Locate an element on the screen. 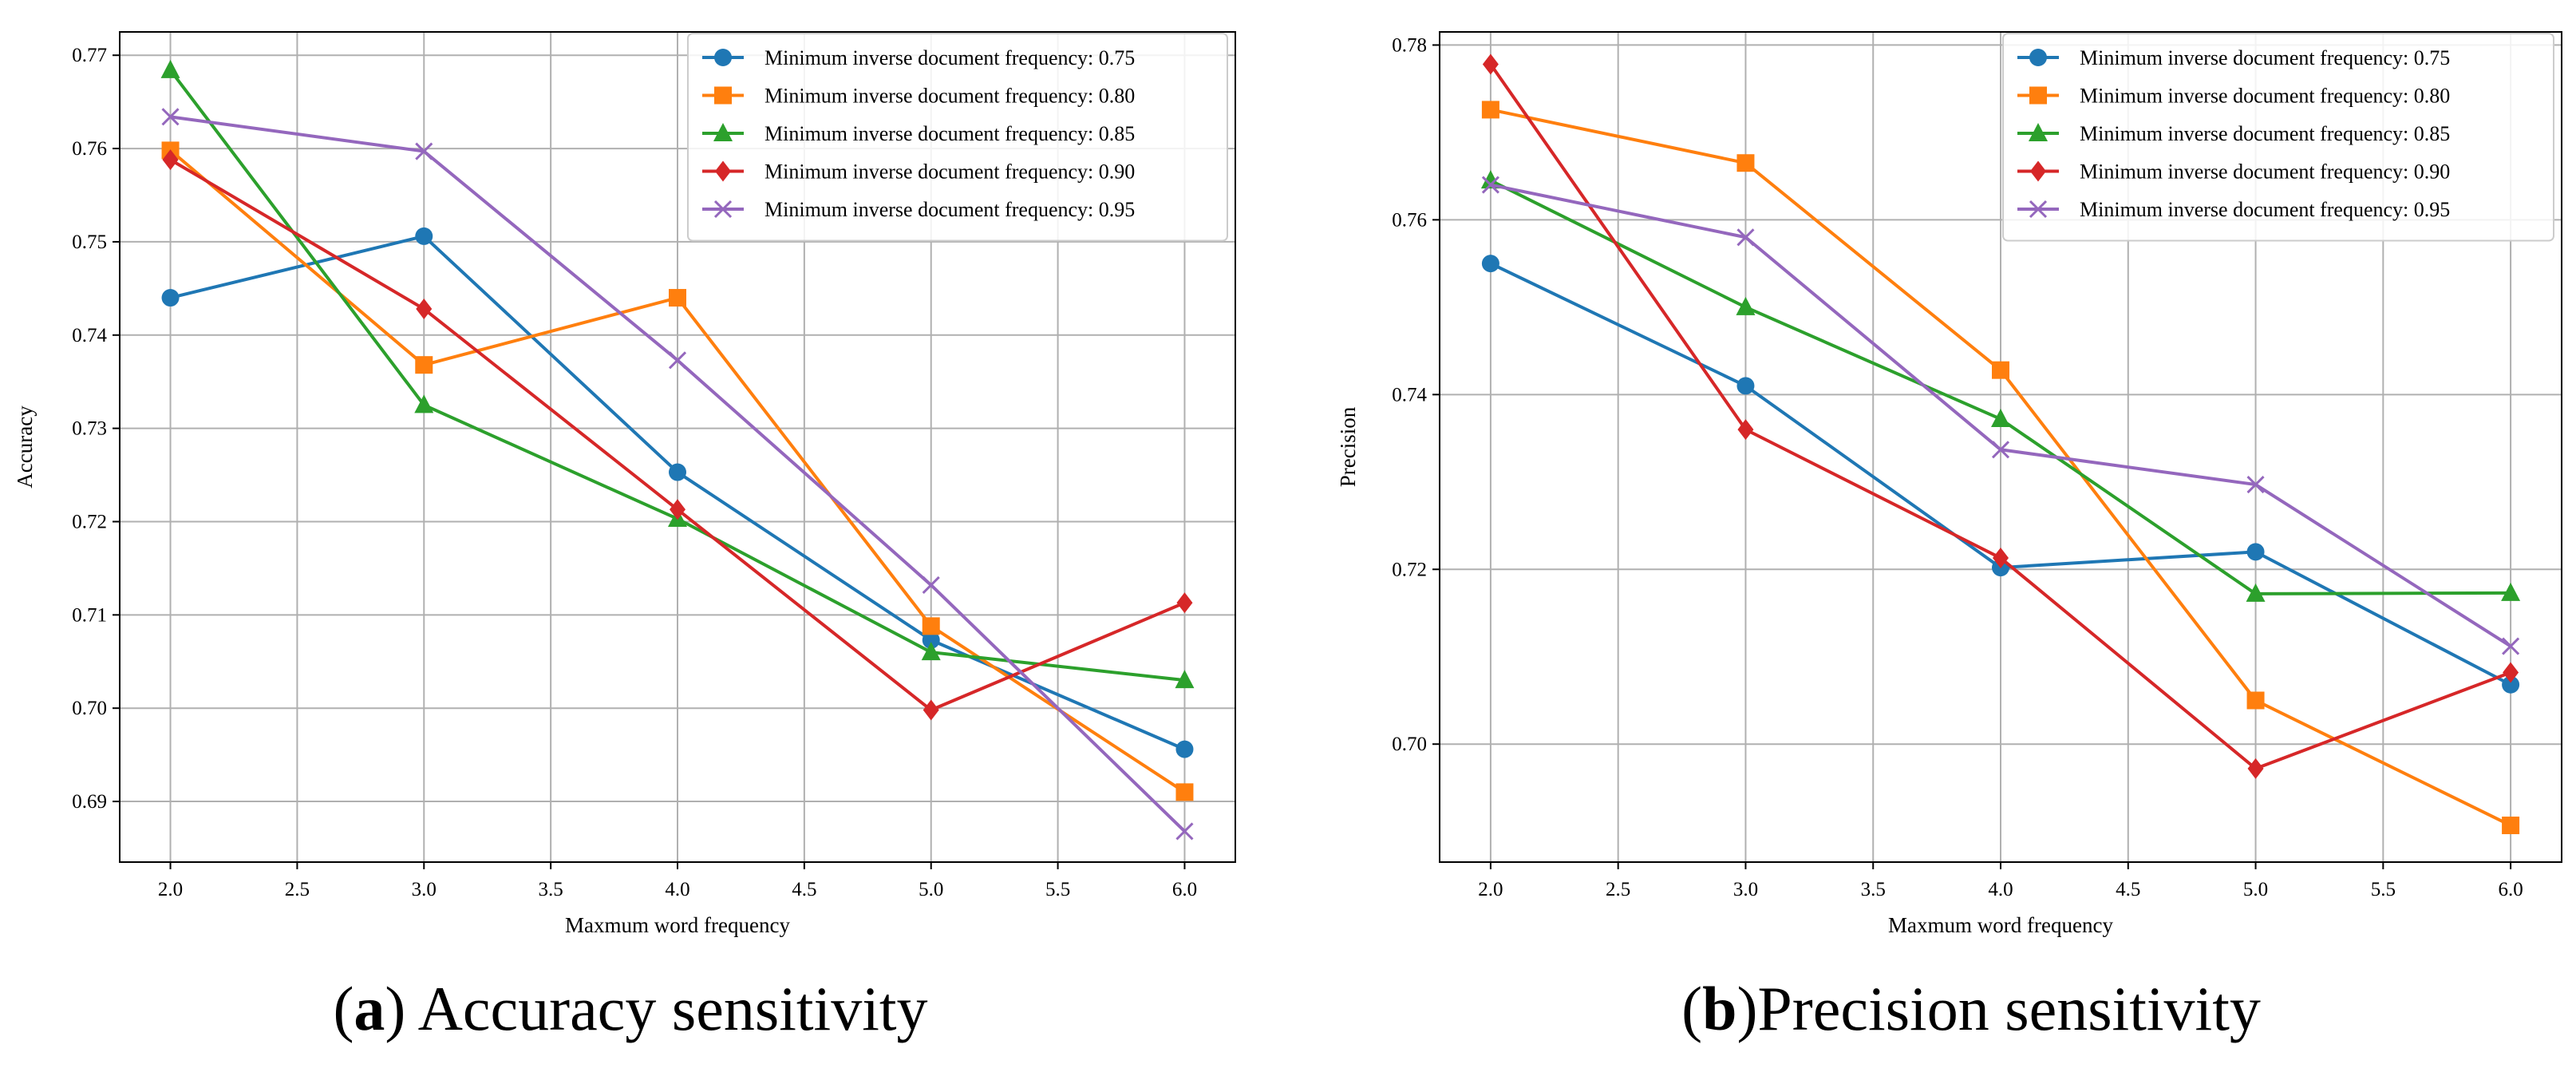  y-axis-ticks: 0.70 0.72 0.74 0.76 0.78 is located at coordinates (1416, 394).